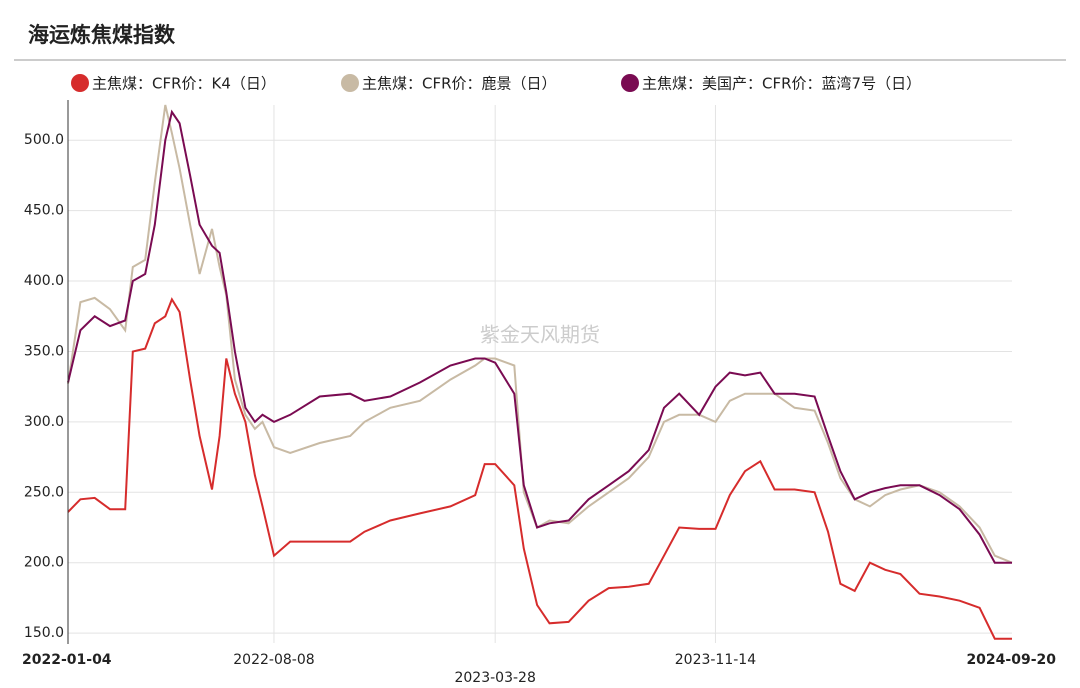  What do you see at coordinates (67, 660) in the screenshot?
I see `x-tick-label: 2022-01-04` at bounding box center [67, 660].